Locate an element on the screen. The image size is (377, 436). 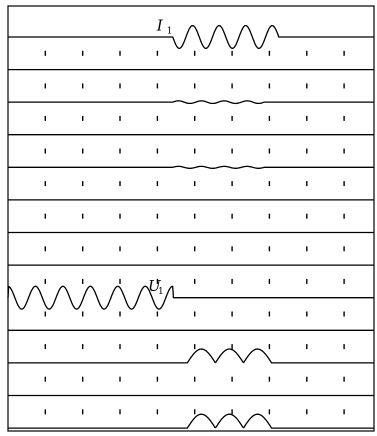
series-label-U1: U is located at coordinates (155, 286).